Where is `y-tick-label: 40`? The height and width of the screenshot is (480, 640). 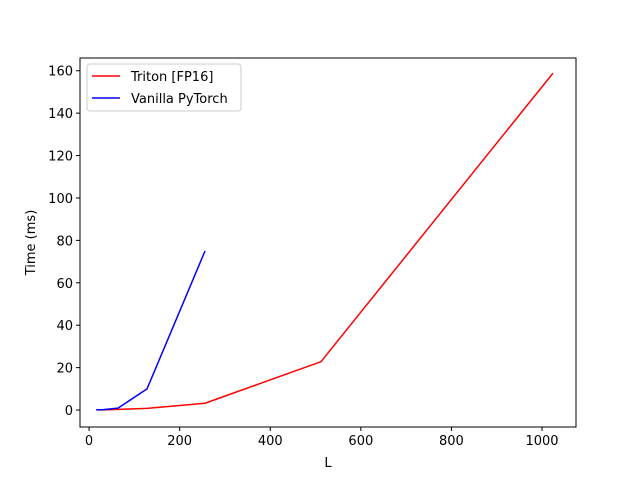 y-tick-label: 40 is located at coordinates (64, 326).